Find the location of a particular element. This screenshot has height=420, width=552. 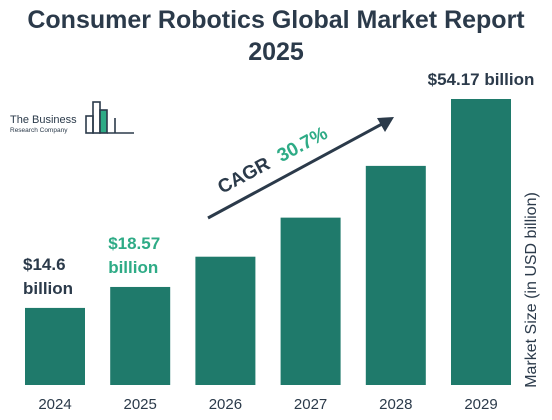

x-tick-2026: 2026 is located at coordinates (225, 404).